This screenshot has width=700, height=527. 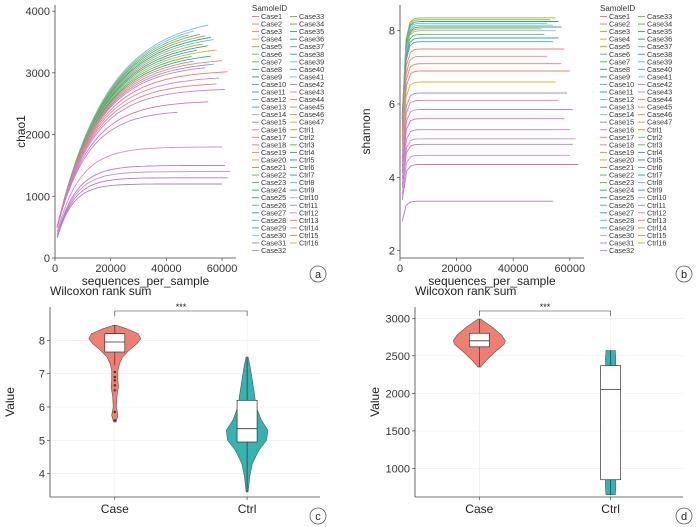 I want to click on legend-label-b: Ctrl11, so click(x=656, y=205).